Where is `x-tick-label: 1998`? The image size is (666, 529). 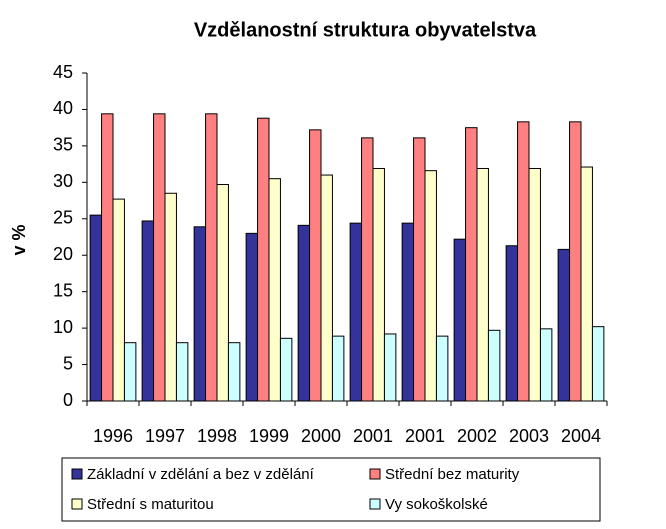
x-tick-label: 1998 is located at coordinates (217, 436).